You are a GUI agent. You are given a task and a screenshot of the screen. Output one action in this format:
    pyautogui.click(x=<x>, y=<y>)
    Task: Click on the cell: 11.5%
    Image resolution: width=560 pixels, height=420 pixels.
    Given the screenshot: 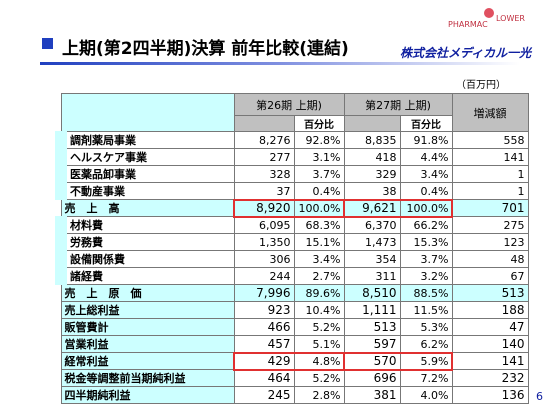 What is the action you would take?
    pyautogui.click(x=426, y=310)
    